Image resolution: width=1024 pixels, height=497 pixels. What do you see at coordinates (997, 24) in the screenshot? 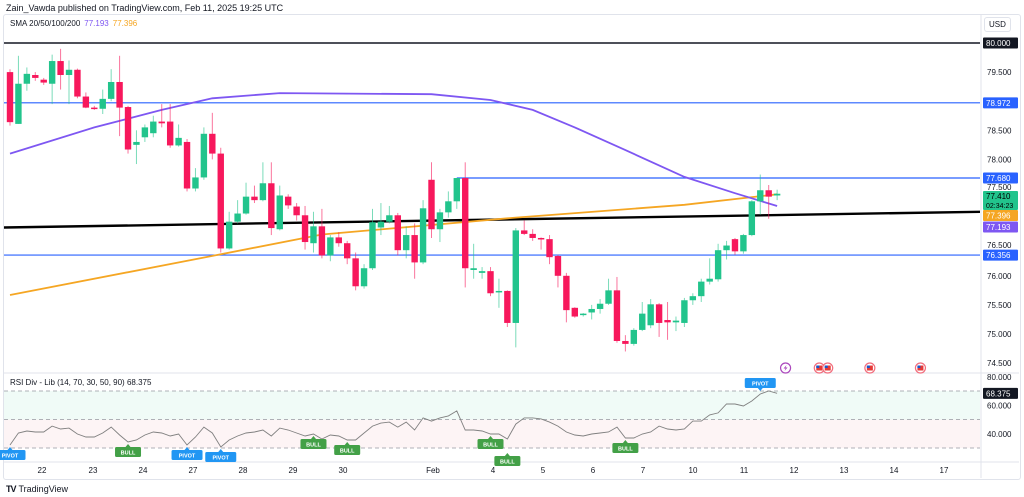
I see `currency-button: USD` at bounding box center [997, 24].